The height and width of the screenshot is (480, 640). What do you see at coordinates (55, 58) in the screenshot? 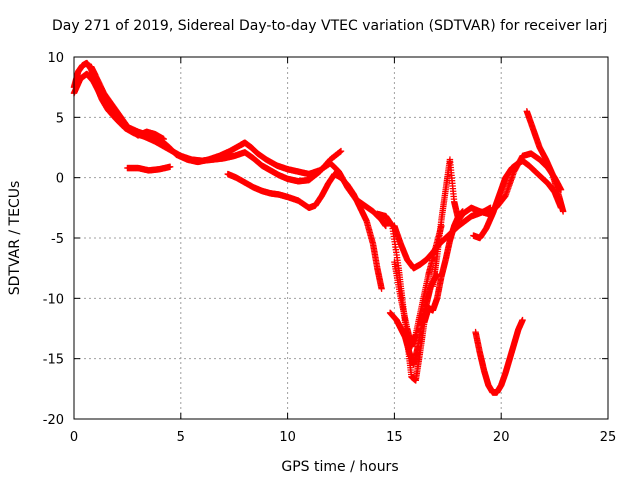
I see `y-tick-label: 10` at bounding box center [55, 58].